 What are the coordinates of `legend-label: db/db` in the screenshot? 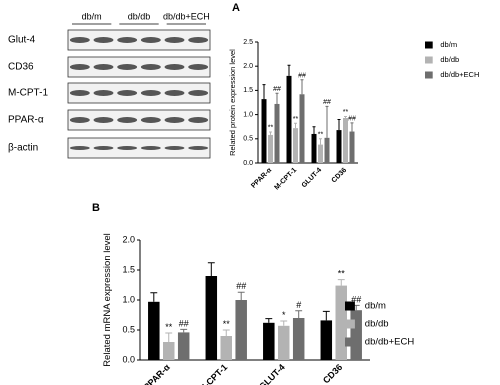 It's located at (449, 59).